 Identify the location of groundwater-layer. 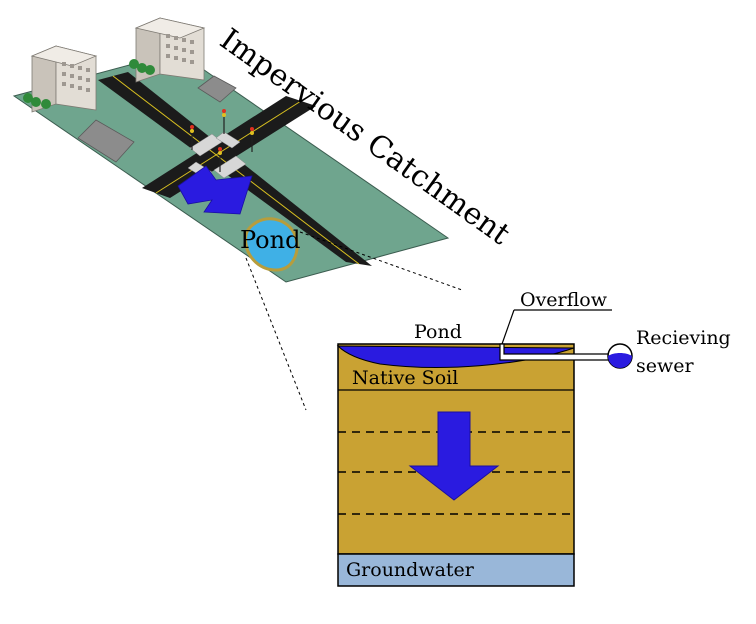
(456, 570).